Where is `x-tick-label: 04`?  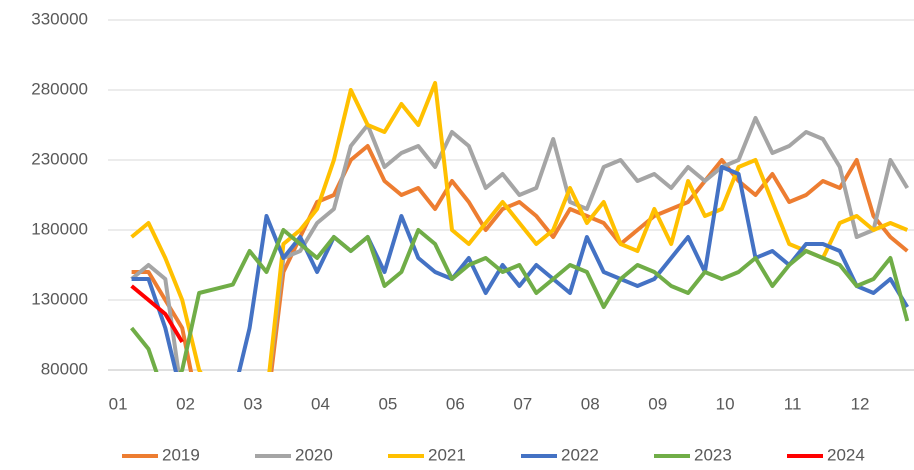 x-tick-label: 04 is located at coordinates (320, 403).